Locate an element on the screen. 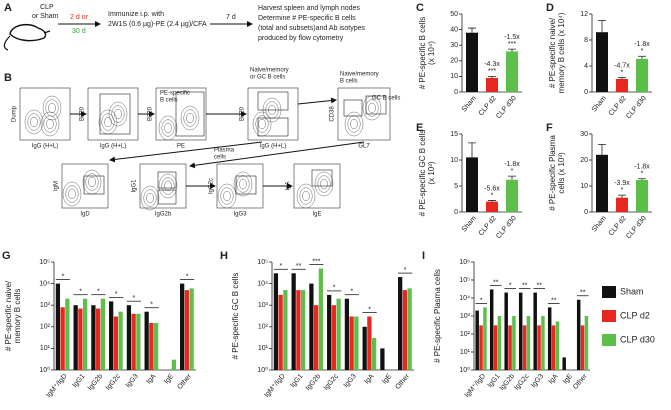  harvest: Determine # PE-specific B cells is located at coordinates (307, 18).